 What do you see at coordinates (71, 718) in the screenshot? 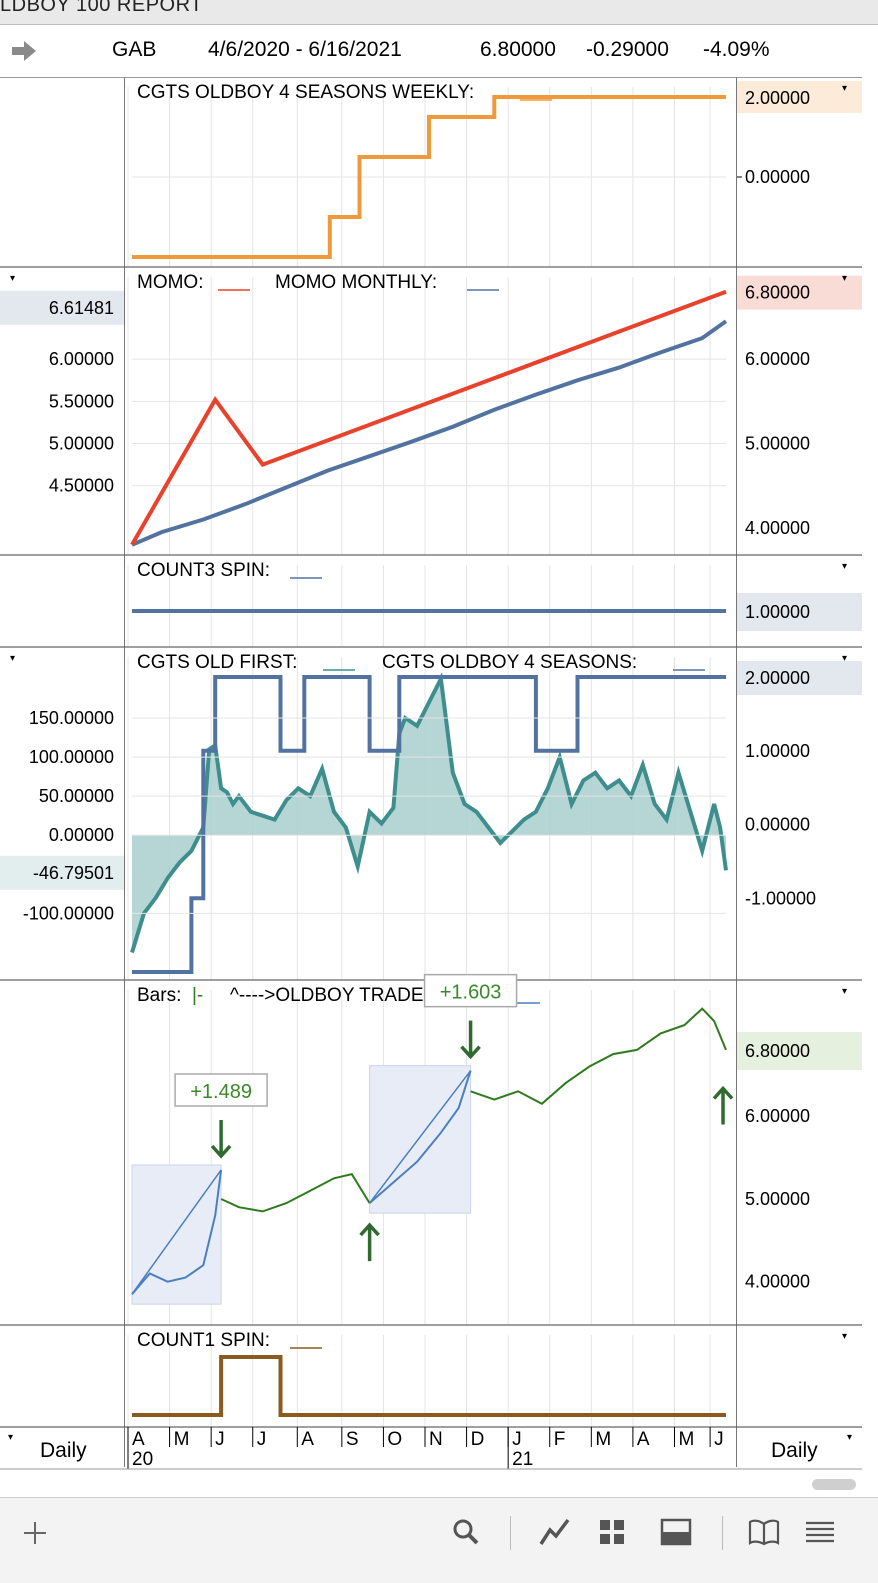
I see `panel3-left-tick: 150.00000` at bounding box center [71, 718].